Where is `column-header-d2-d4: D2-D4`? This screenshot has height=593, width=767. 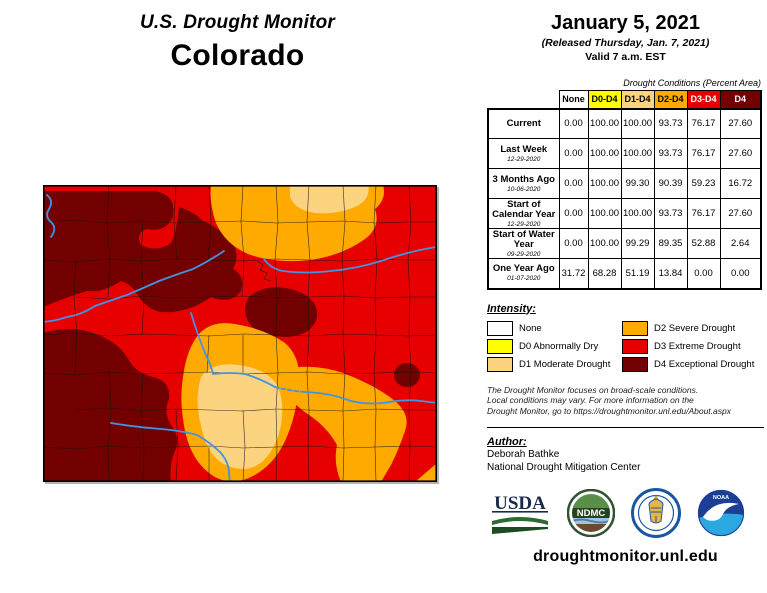 column-header-d2-d4: D2-D4 is located at coordinates (670, 99).